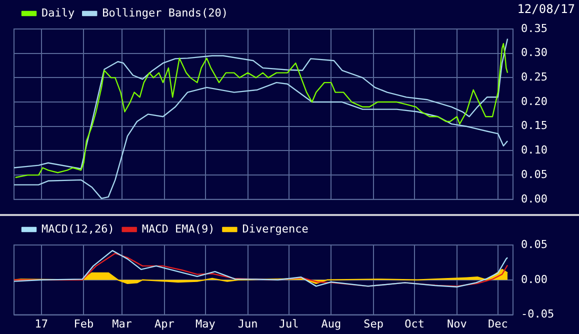 The width and height of the screenshot is (579, 334). What do you see at coordinates (288, 323) in the screenshot?
I see `x-tick-label: Jul` at bounding box center [288, 323].